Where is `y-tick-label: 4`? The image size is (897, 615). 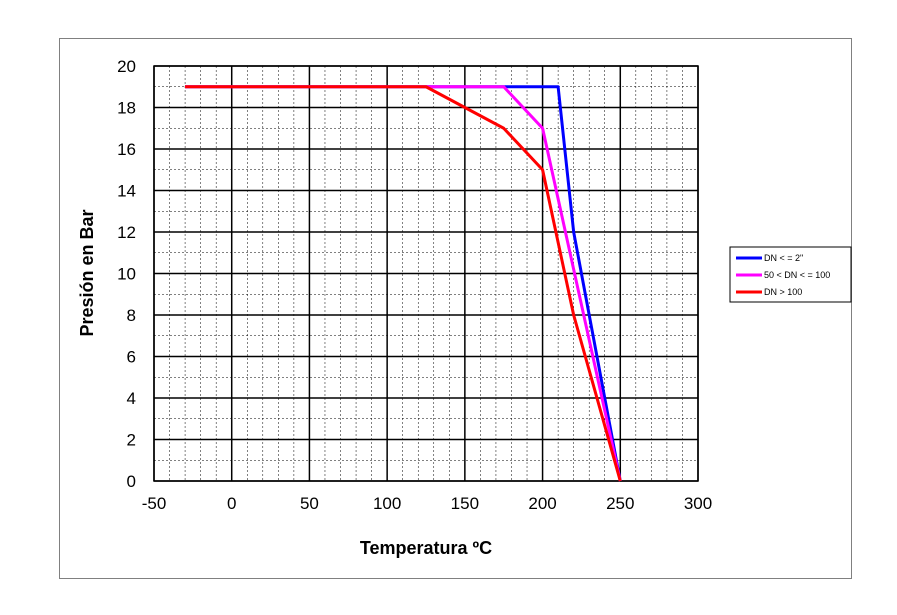
y-tick-label: 4 is located at coordinates (131, 398).